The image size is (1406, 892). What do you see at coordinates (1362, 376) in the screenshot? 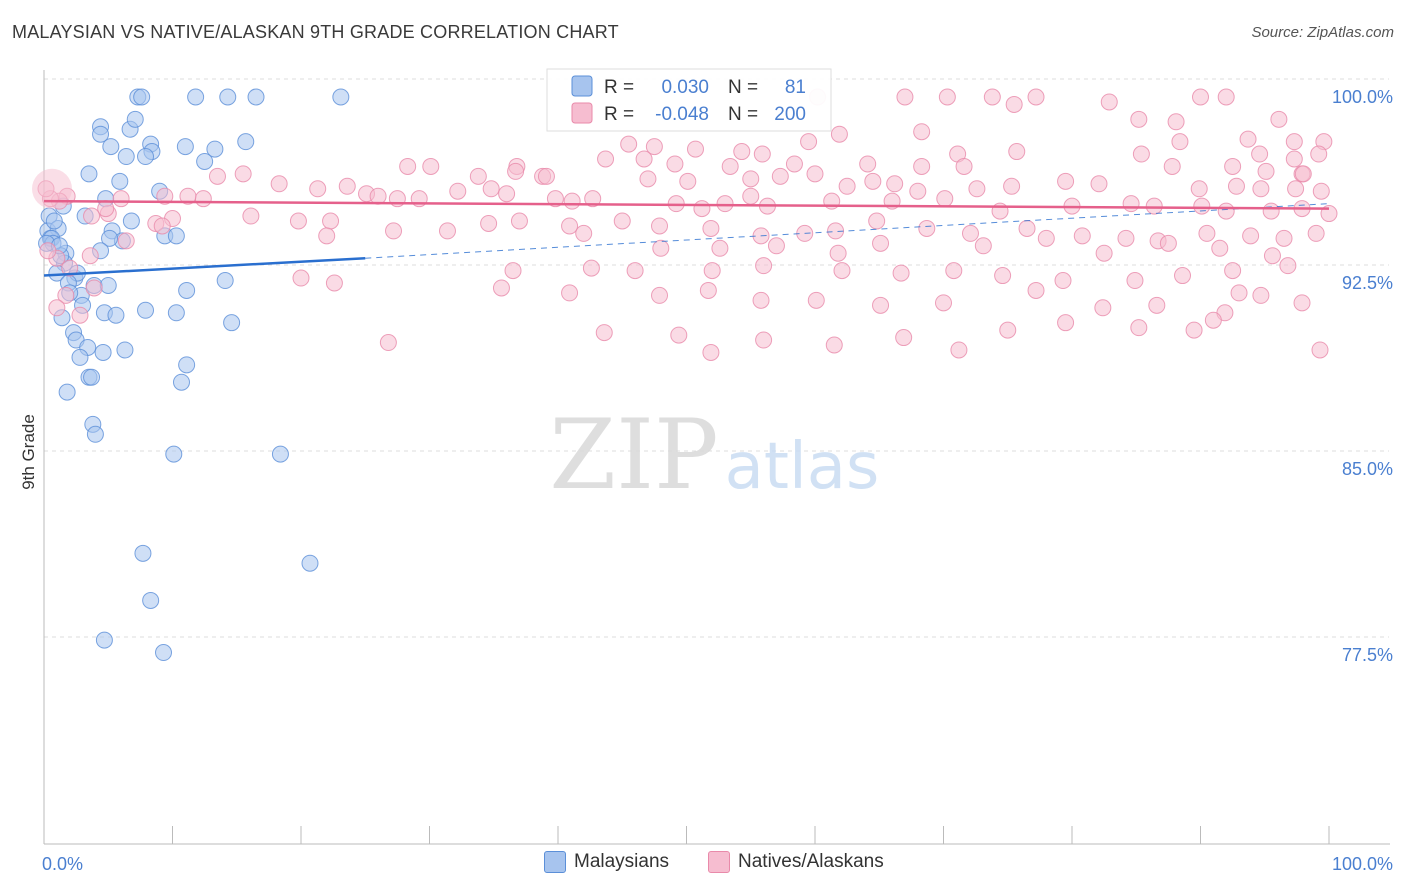
I see `y-tick-labels: 100.0% 92.5% 85.0% 77.5%` at bounding box center [1362, 376].